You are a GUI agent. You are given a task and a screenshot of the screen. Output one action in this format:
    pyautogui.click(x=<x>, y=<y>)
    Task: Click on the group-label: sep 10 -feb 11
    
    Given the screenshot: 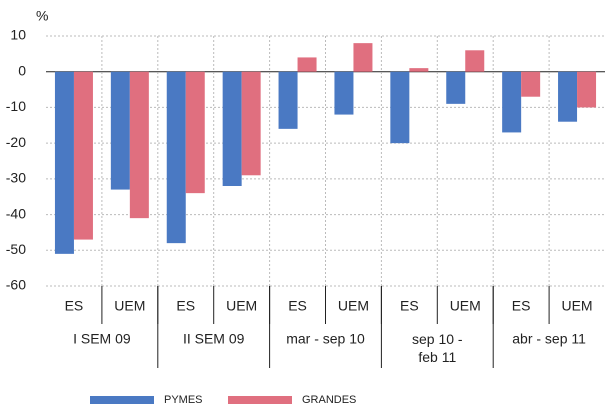 What is the action you would take?
    pyautogui.click(x=437, y=348)
    